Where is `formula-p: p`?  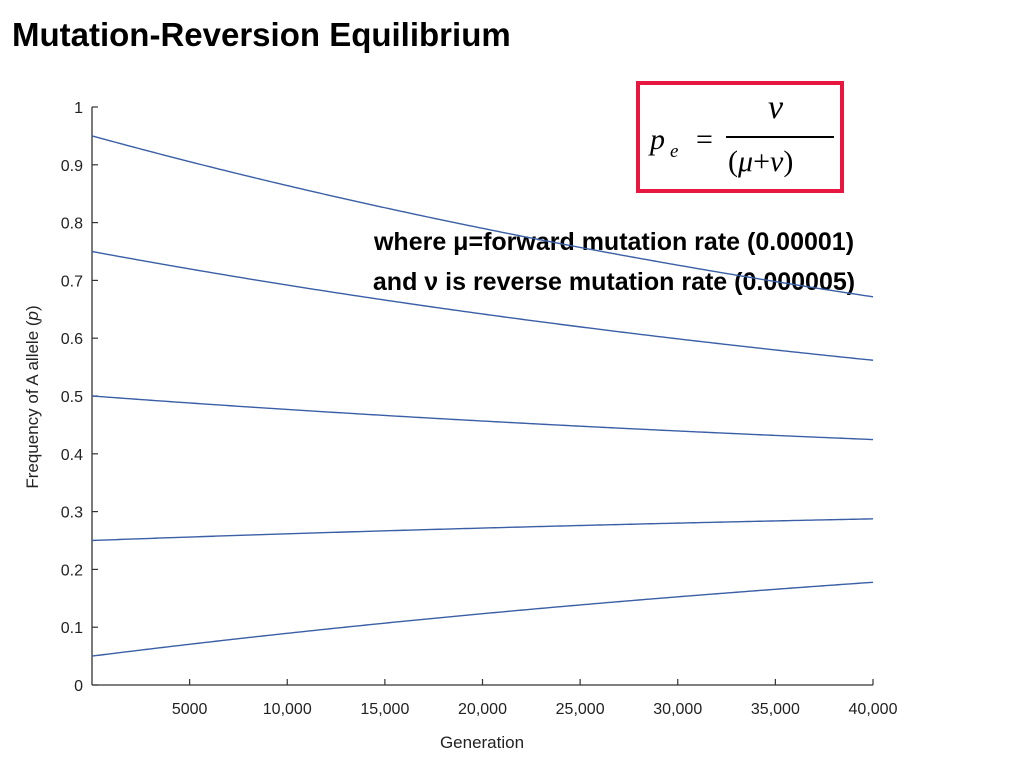 formula-p: p is located at coordinates (657, 139).